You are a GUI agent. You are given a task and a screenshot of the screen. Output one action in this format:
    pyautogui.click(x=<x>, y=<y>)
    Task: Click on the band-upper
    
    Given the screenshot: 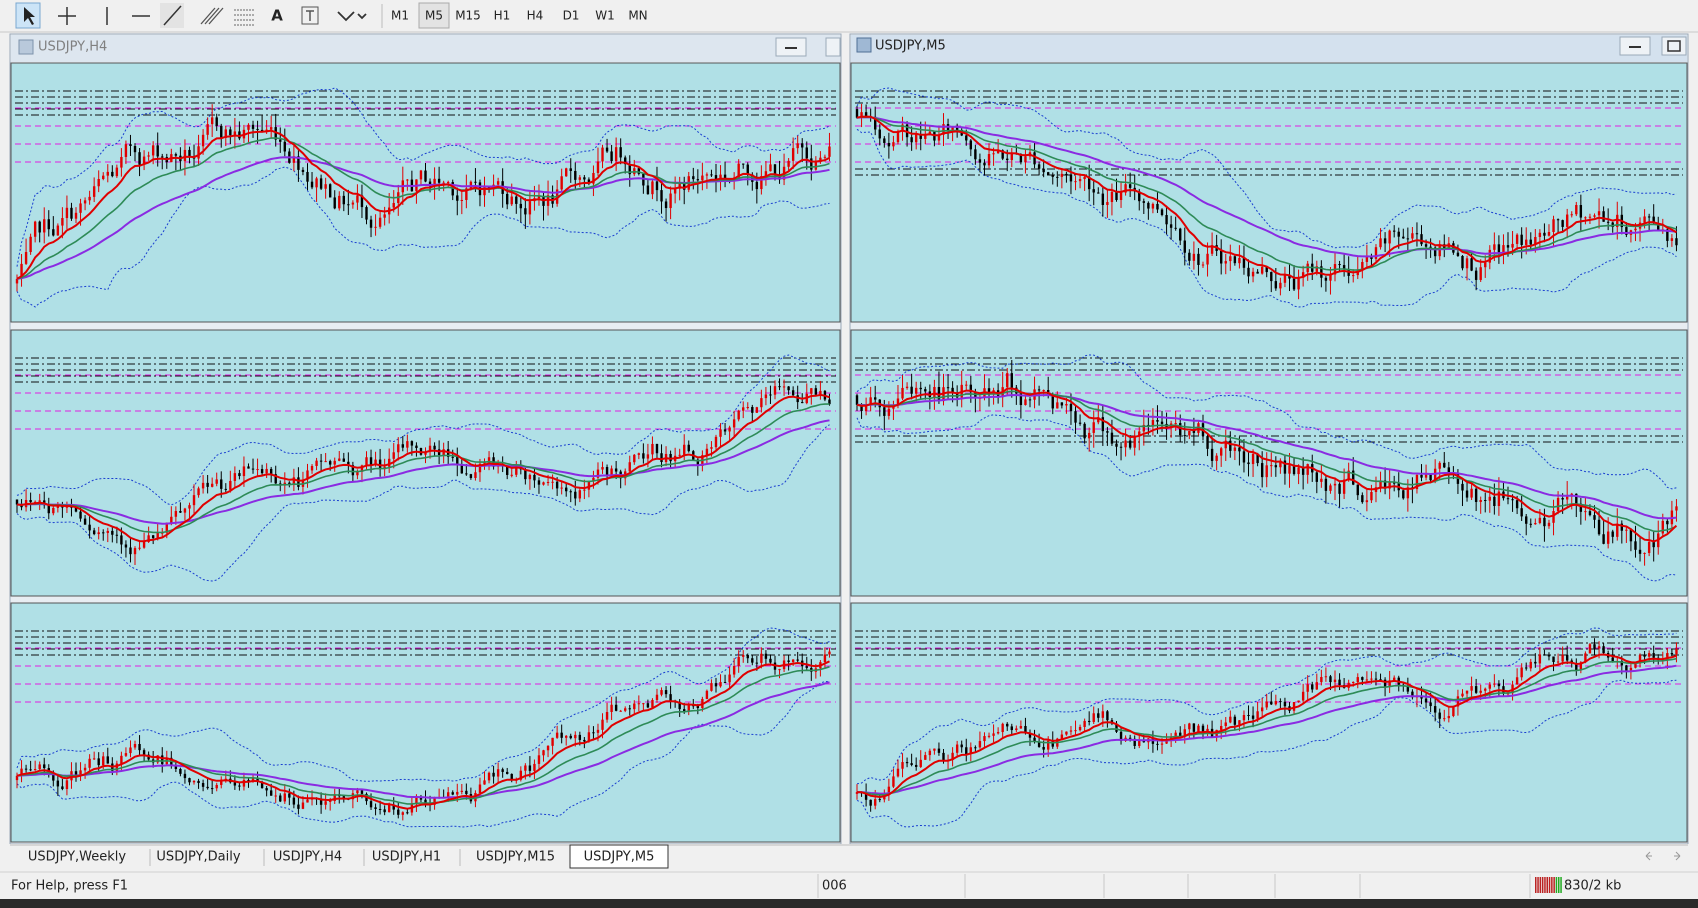 What is the action you would take?
    pyautogui.click(x=1266, y=706)
    